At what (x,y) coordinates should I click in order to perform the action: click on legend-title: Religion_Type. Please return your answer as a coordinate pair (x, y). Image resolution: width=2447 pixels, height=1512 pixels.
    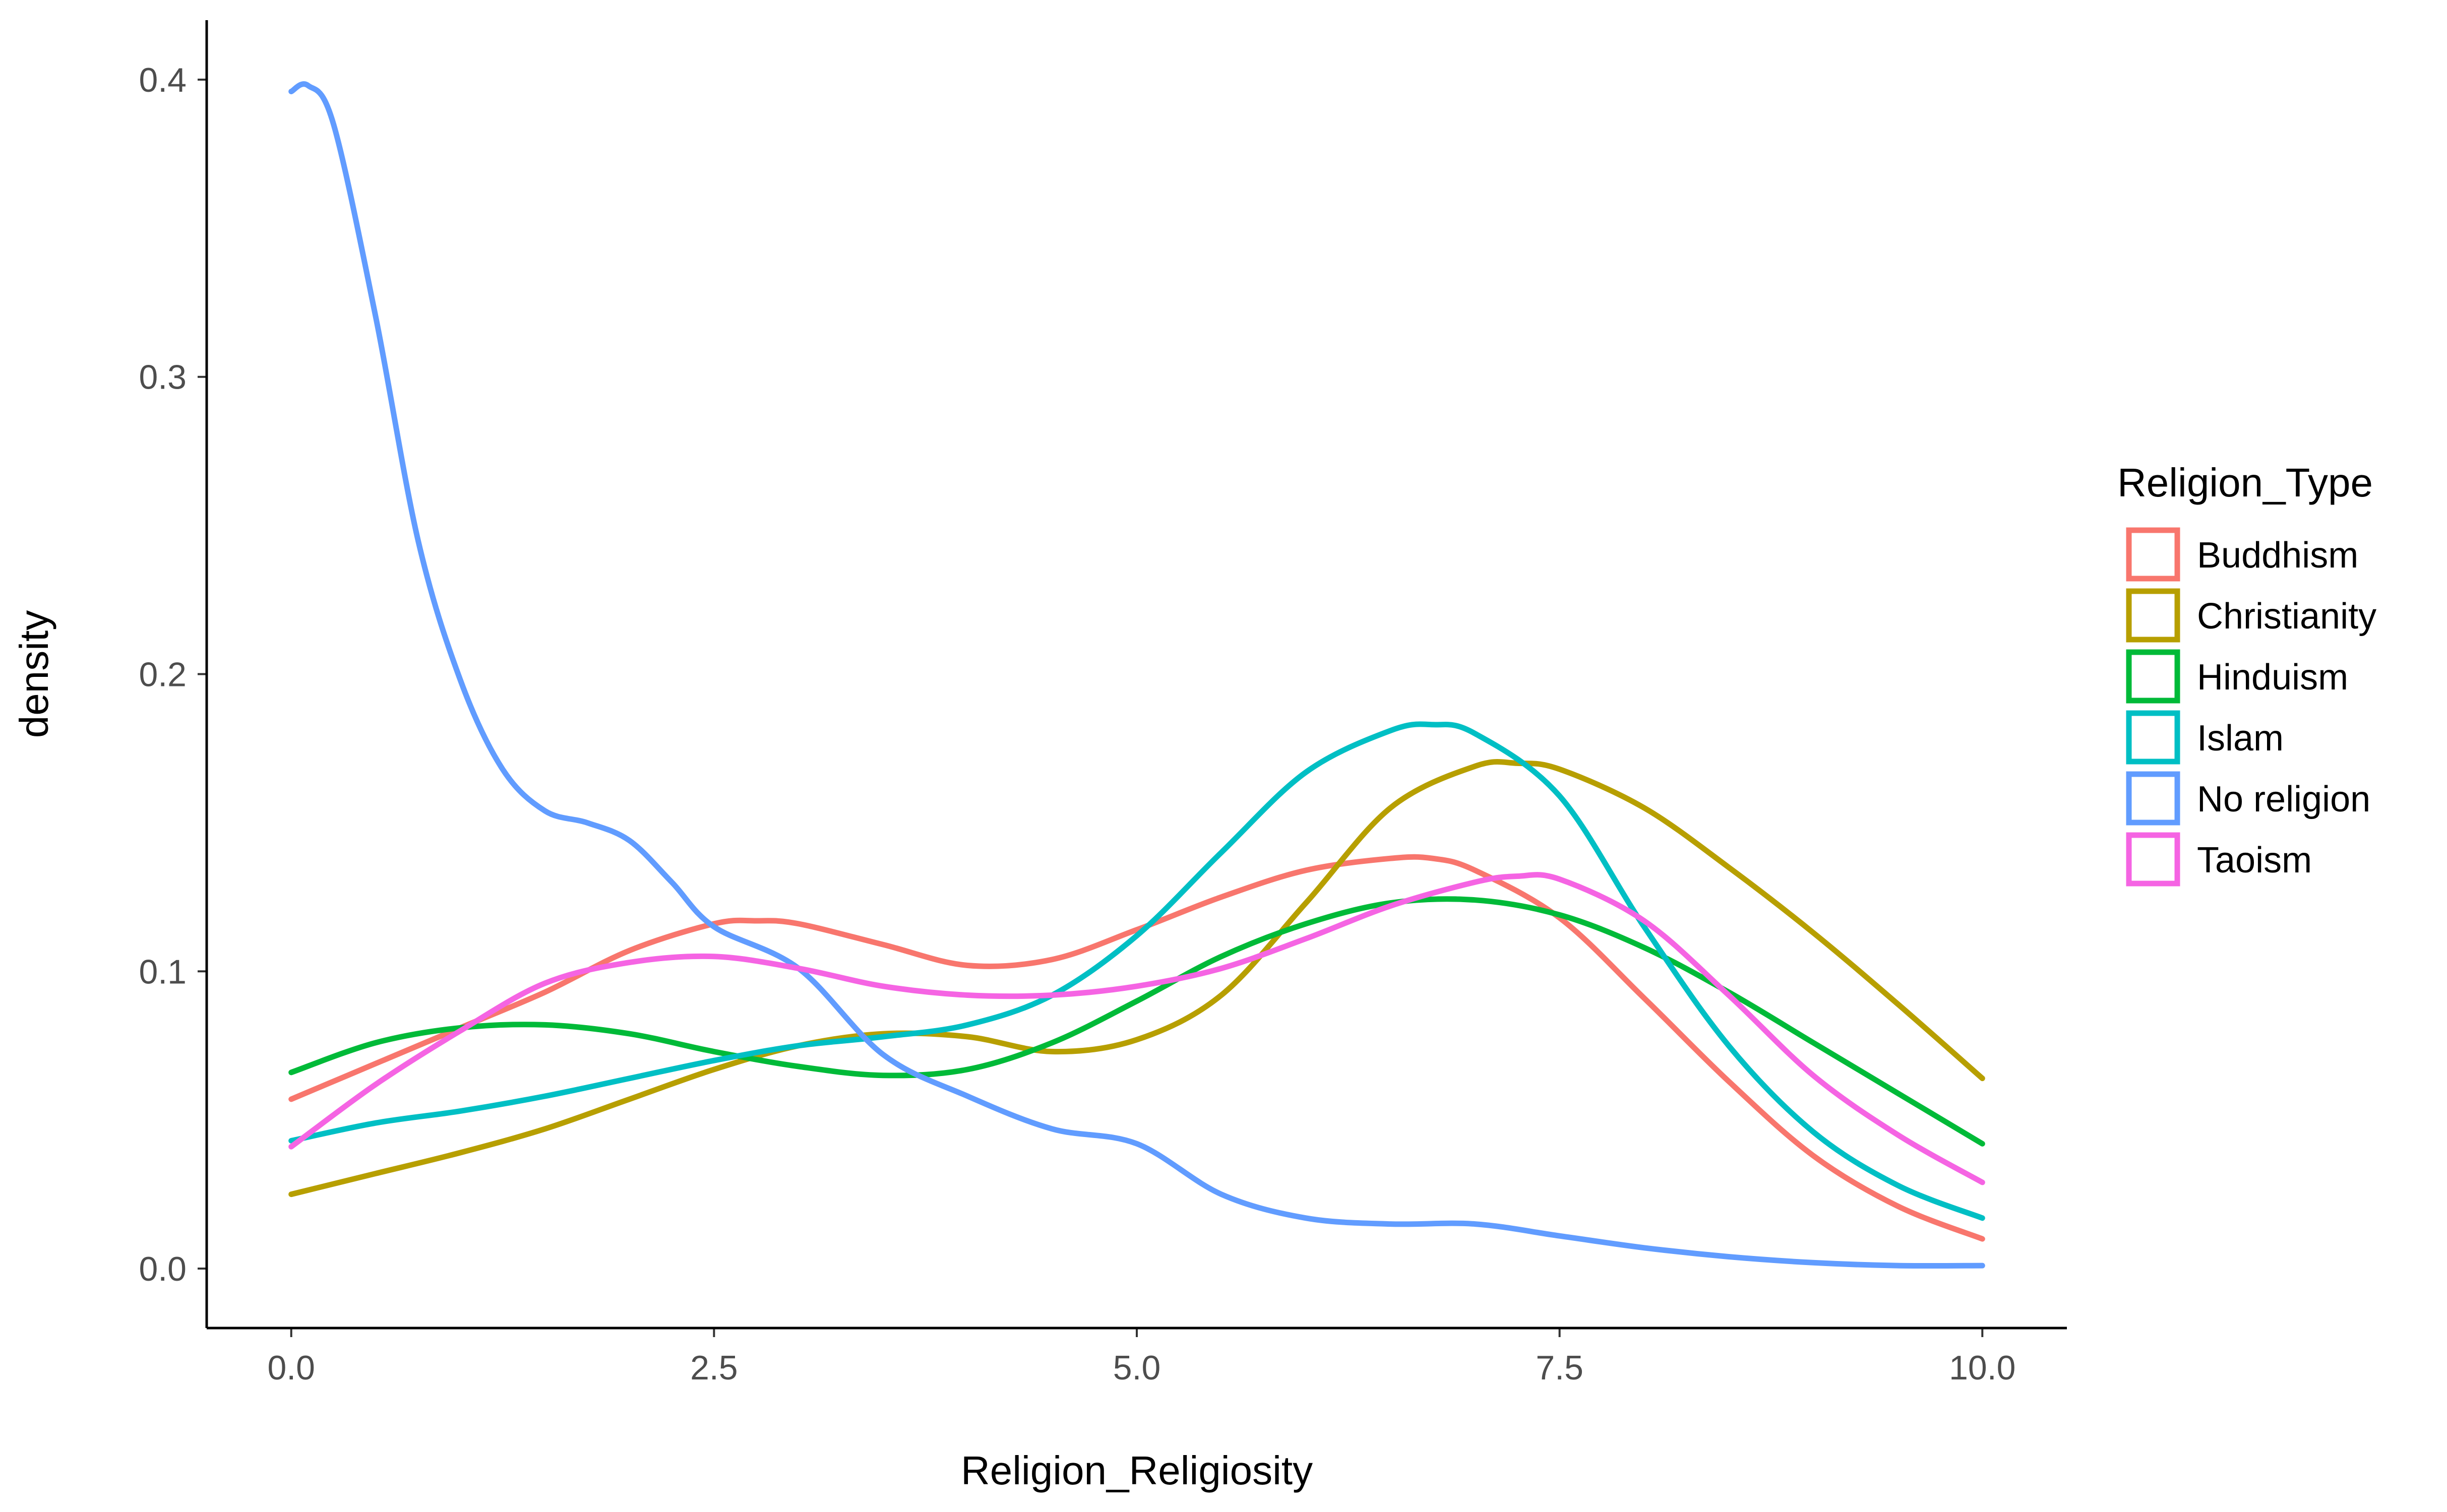
    Looking at the image, I should click on (2245, 482).